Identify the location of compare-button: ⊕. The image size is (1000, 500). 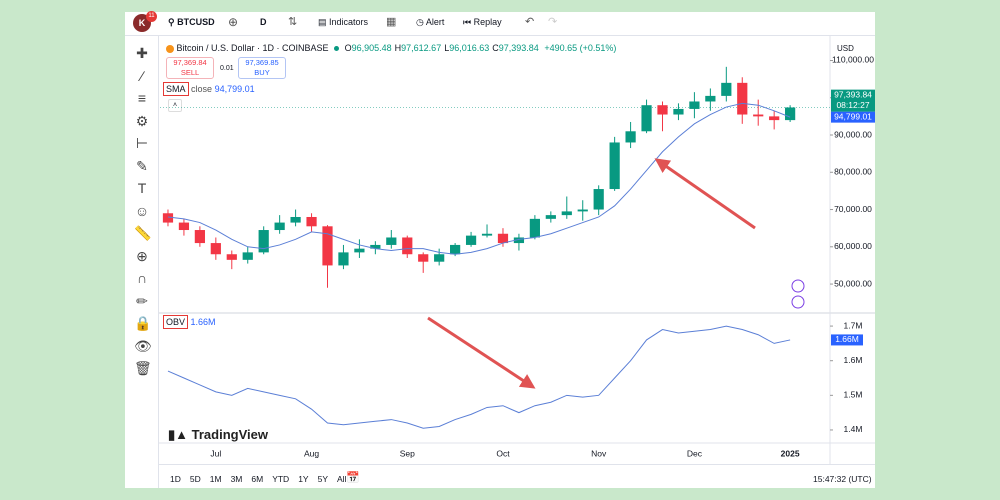
(233, 22).